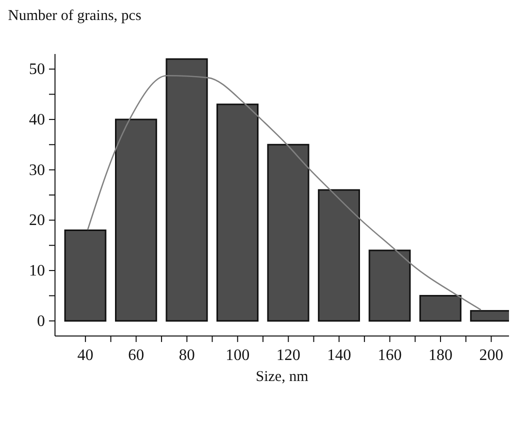  Describe the element at coordinates (37, 271) in the screenshot. I see `y-tick-label: 10` at that location.